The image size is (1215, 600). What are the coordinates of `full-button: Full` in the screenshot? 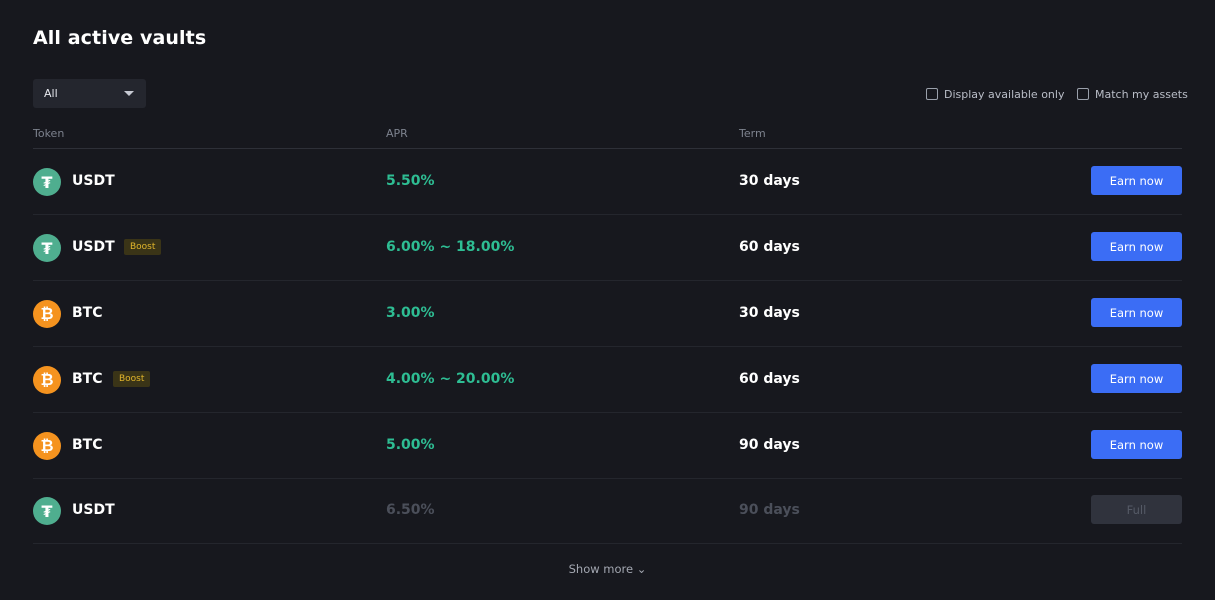 It's located at (1136, 509).